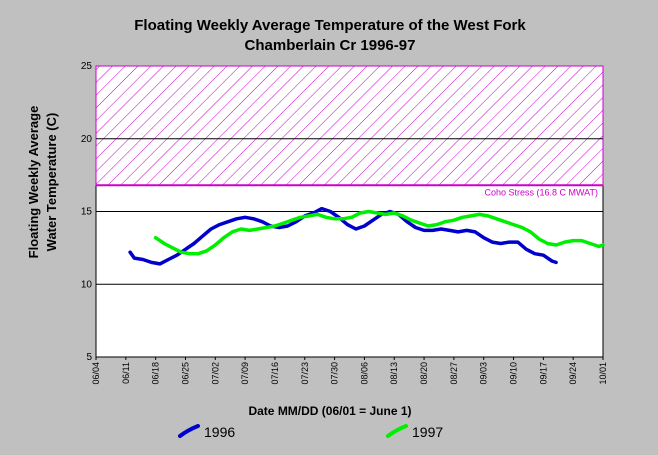 The image size is (658, 455). What do you see at coordinates (454, 373) in the screenshot?
I see `x-tick-08-27: 08/27` at bounding box center [454, 373].